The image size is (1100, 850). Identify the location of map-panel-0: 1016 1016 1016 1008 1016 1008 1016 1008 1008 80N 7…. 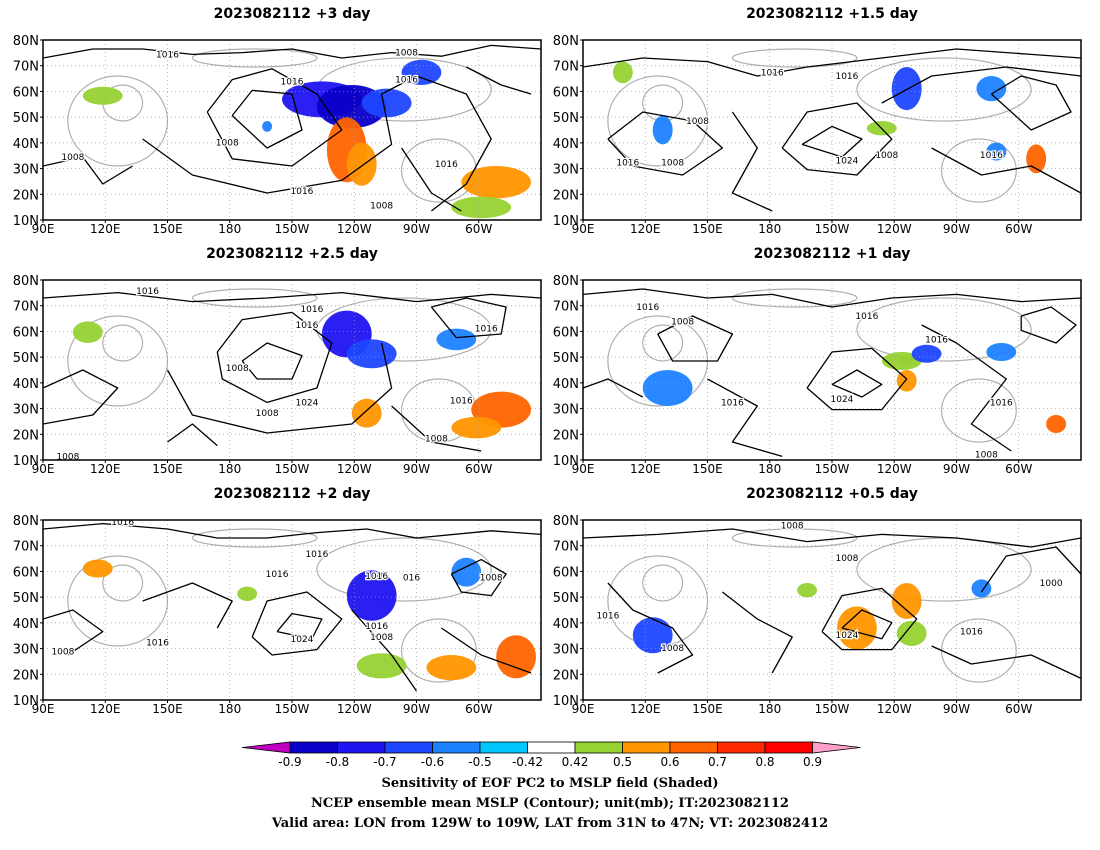
(277, 135).